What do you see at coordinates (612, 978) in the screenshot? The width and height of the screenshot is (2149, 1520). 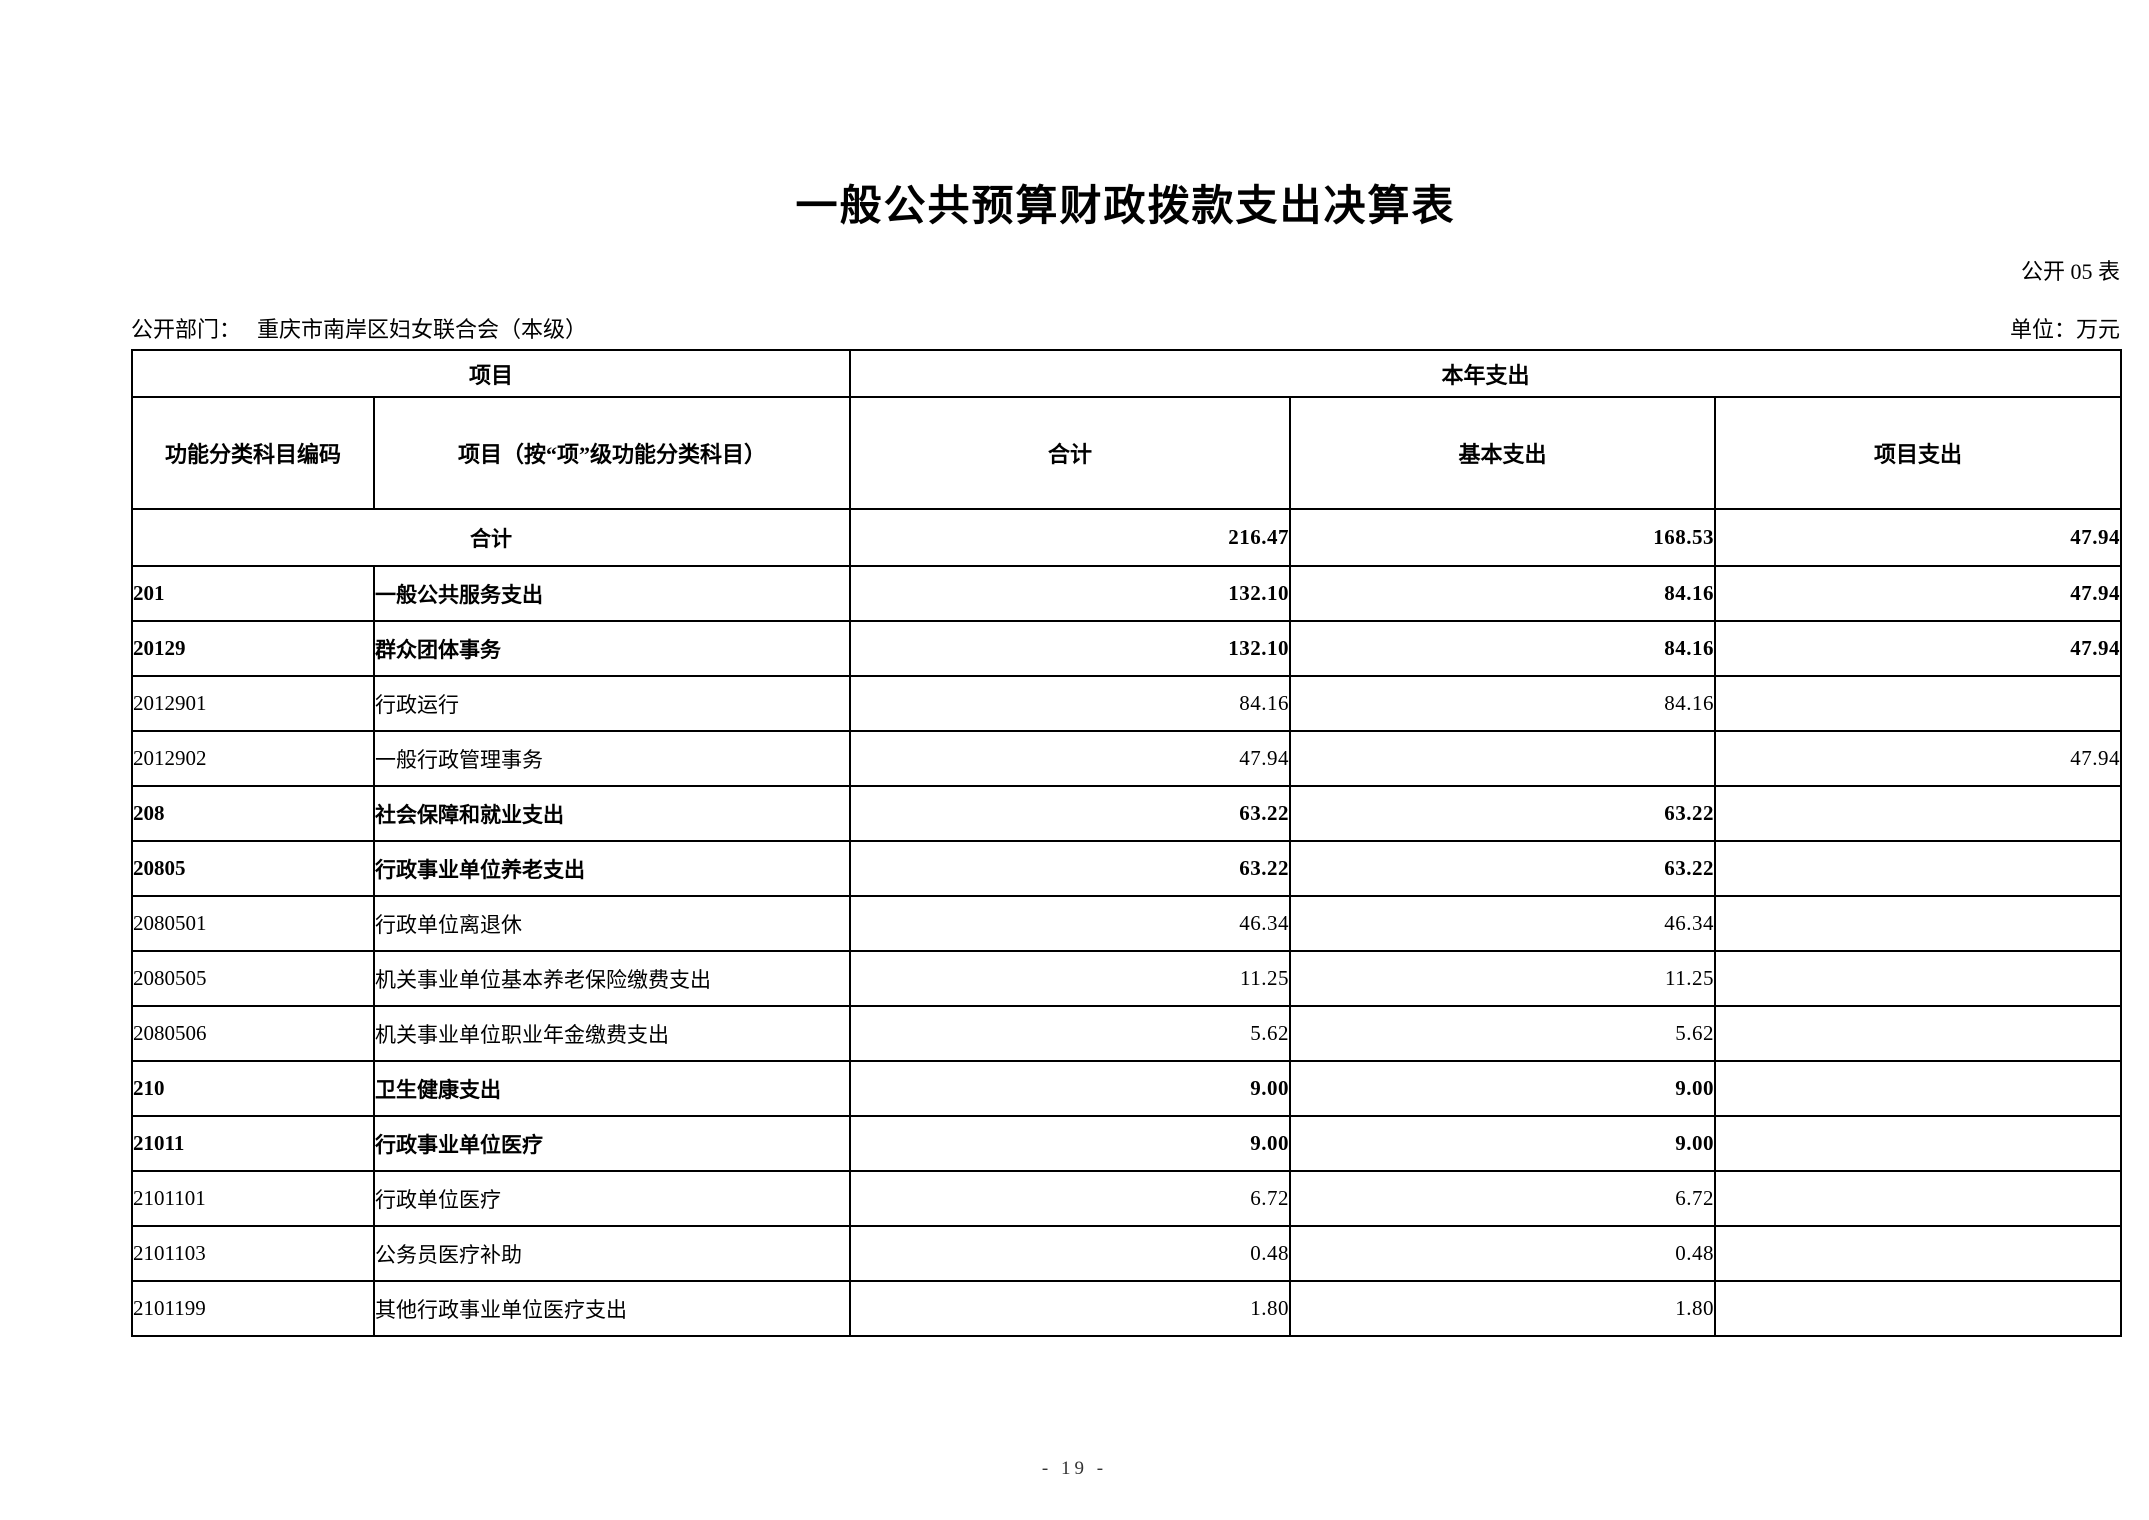 I see `cell-name: 机关事业单位基本养老保险缴费支出` at bounding box center [612, 978].